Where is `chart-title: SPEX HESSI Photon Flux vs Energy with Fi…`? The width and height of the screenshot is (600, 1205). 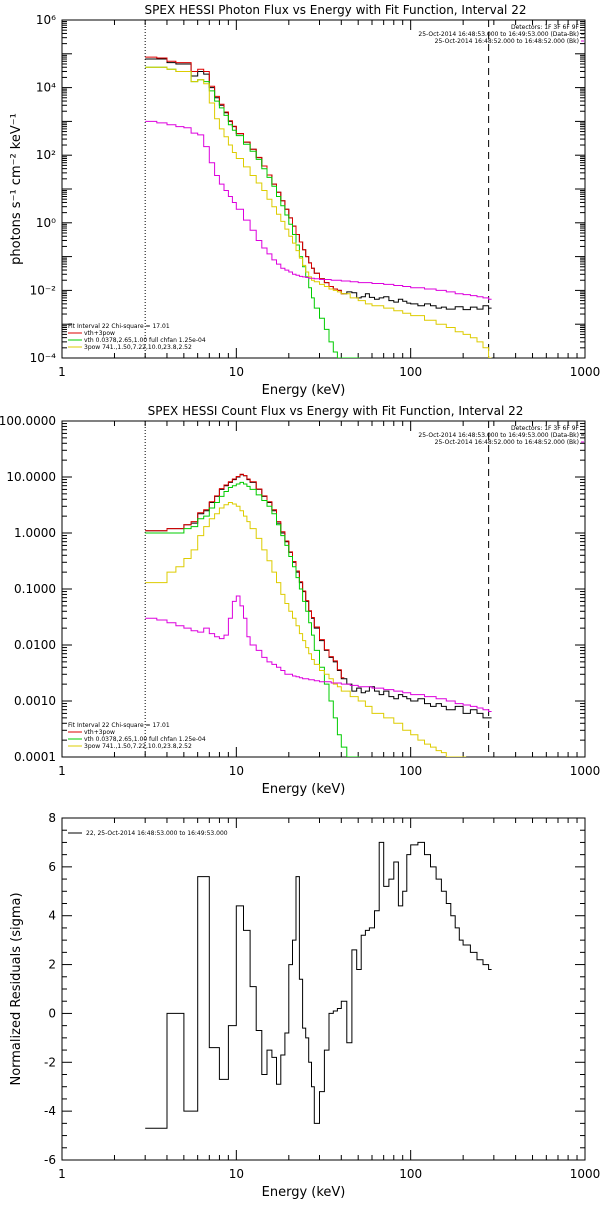
chart-title: SPEX HESSI Photon Flux vs Energy with Fi… is located at coordinates (336, 10).